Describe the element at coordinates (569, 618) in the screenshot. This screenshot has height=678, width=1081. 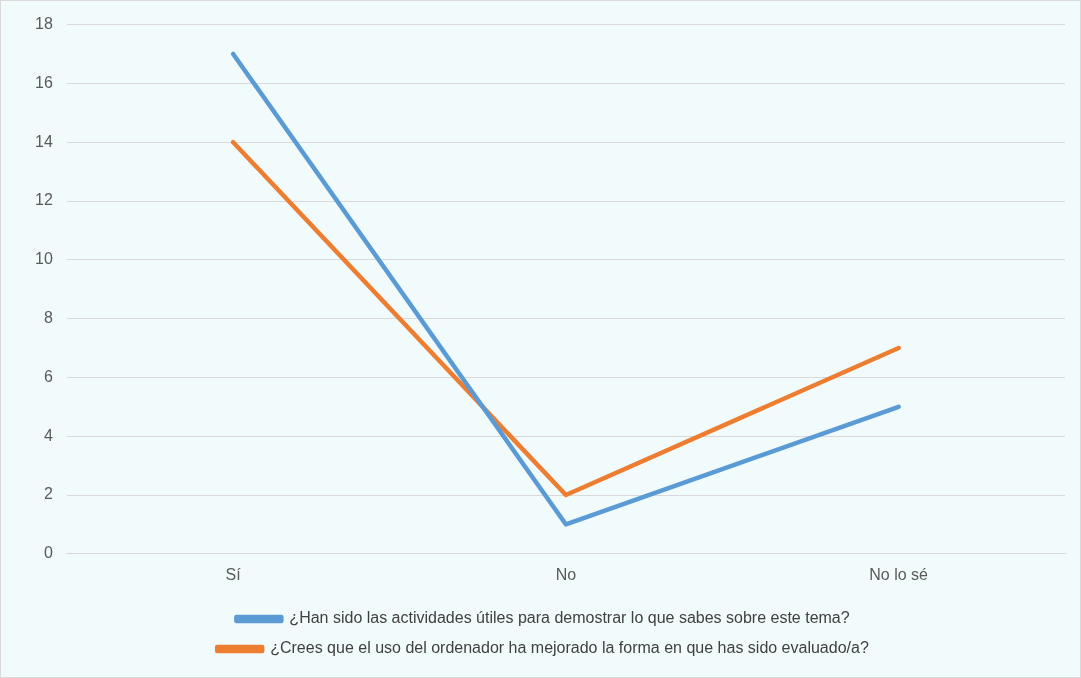
I see `legend-label: ¿Han sido las actividades útiles para demostrar lo que sabes sobre este tema?` at that location.